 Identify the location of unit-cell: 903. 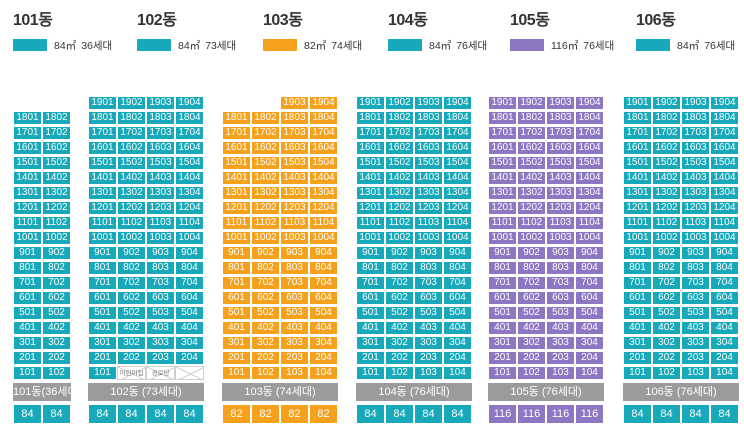
(428, 253).